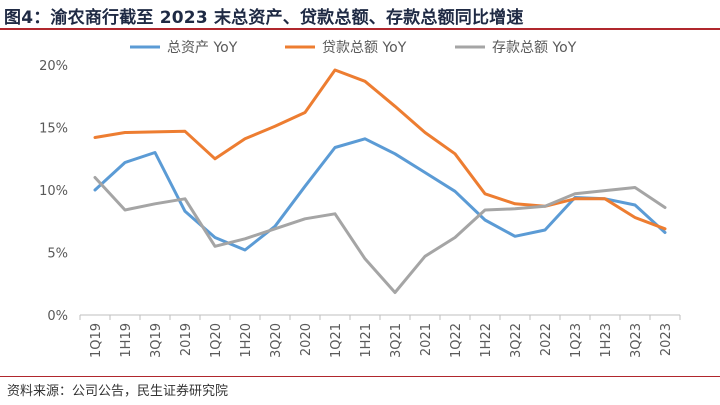 Image resolution: width=720 pixels, height=405 pixels. Describe the element at coordinates (264, 18) in the screenshot. I see `figure-title: 图4：渝农商行截至 2023 末总资产、贷款总额、存款总额同比增速` at that location.